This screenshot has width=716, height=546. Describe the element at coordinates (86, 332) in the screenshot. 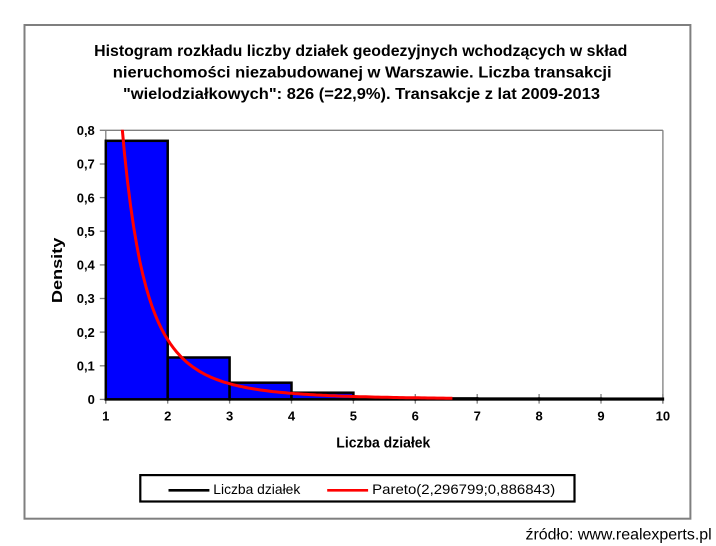

I see `svg-text: 0,2` at that location.